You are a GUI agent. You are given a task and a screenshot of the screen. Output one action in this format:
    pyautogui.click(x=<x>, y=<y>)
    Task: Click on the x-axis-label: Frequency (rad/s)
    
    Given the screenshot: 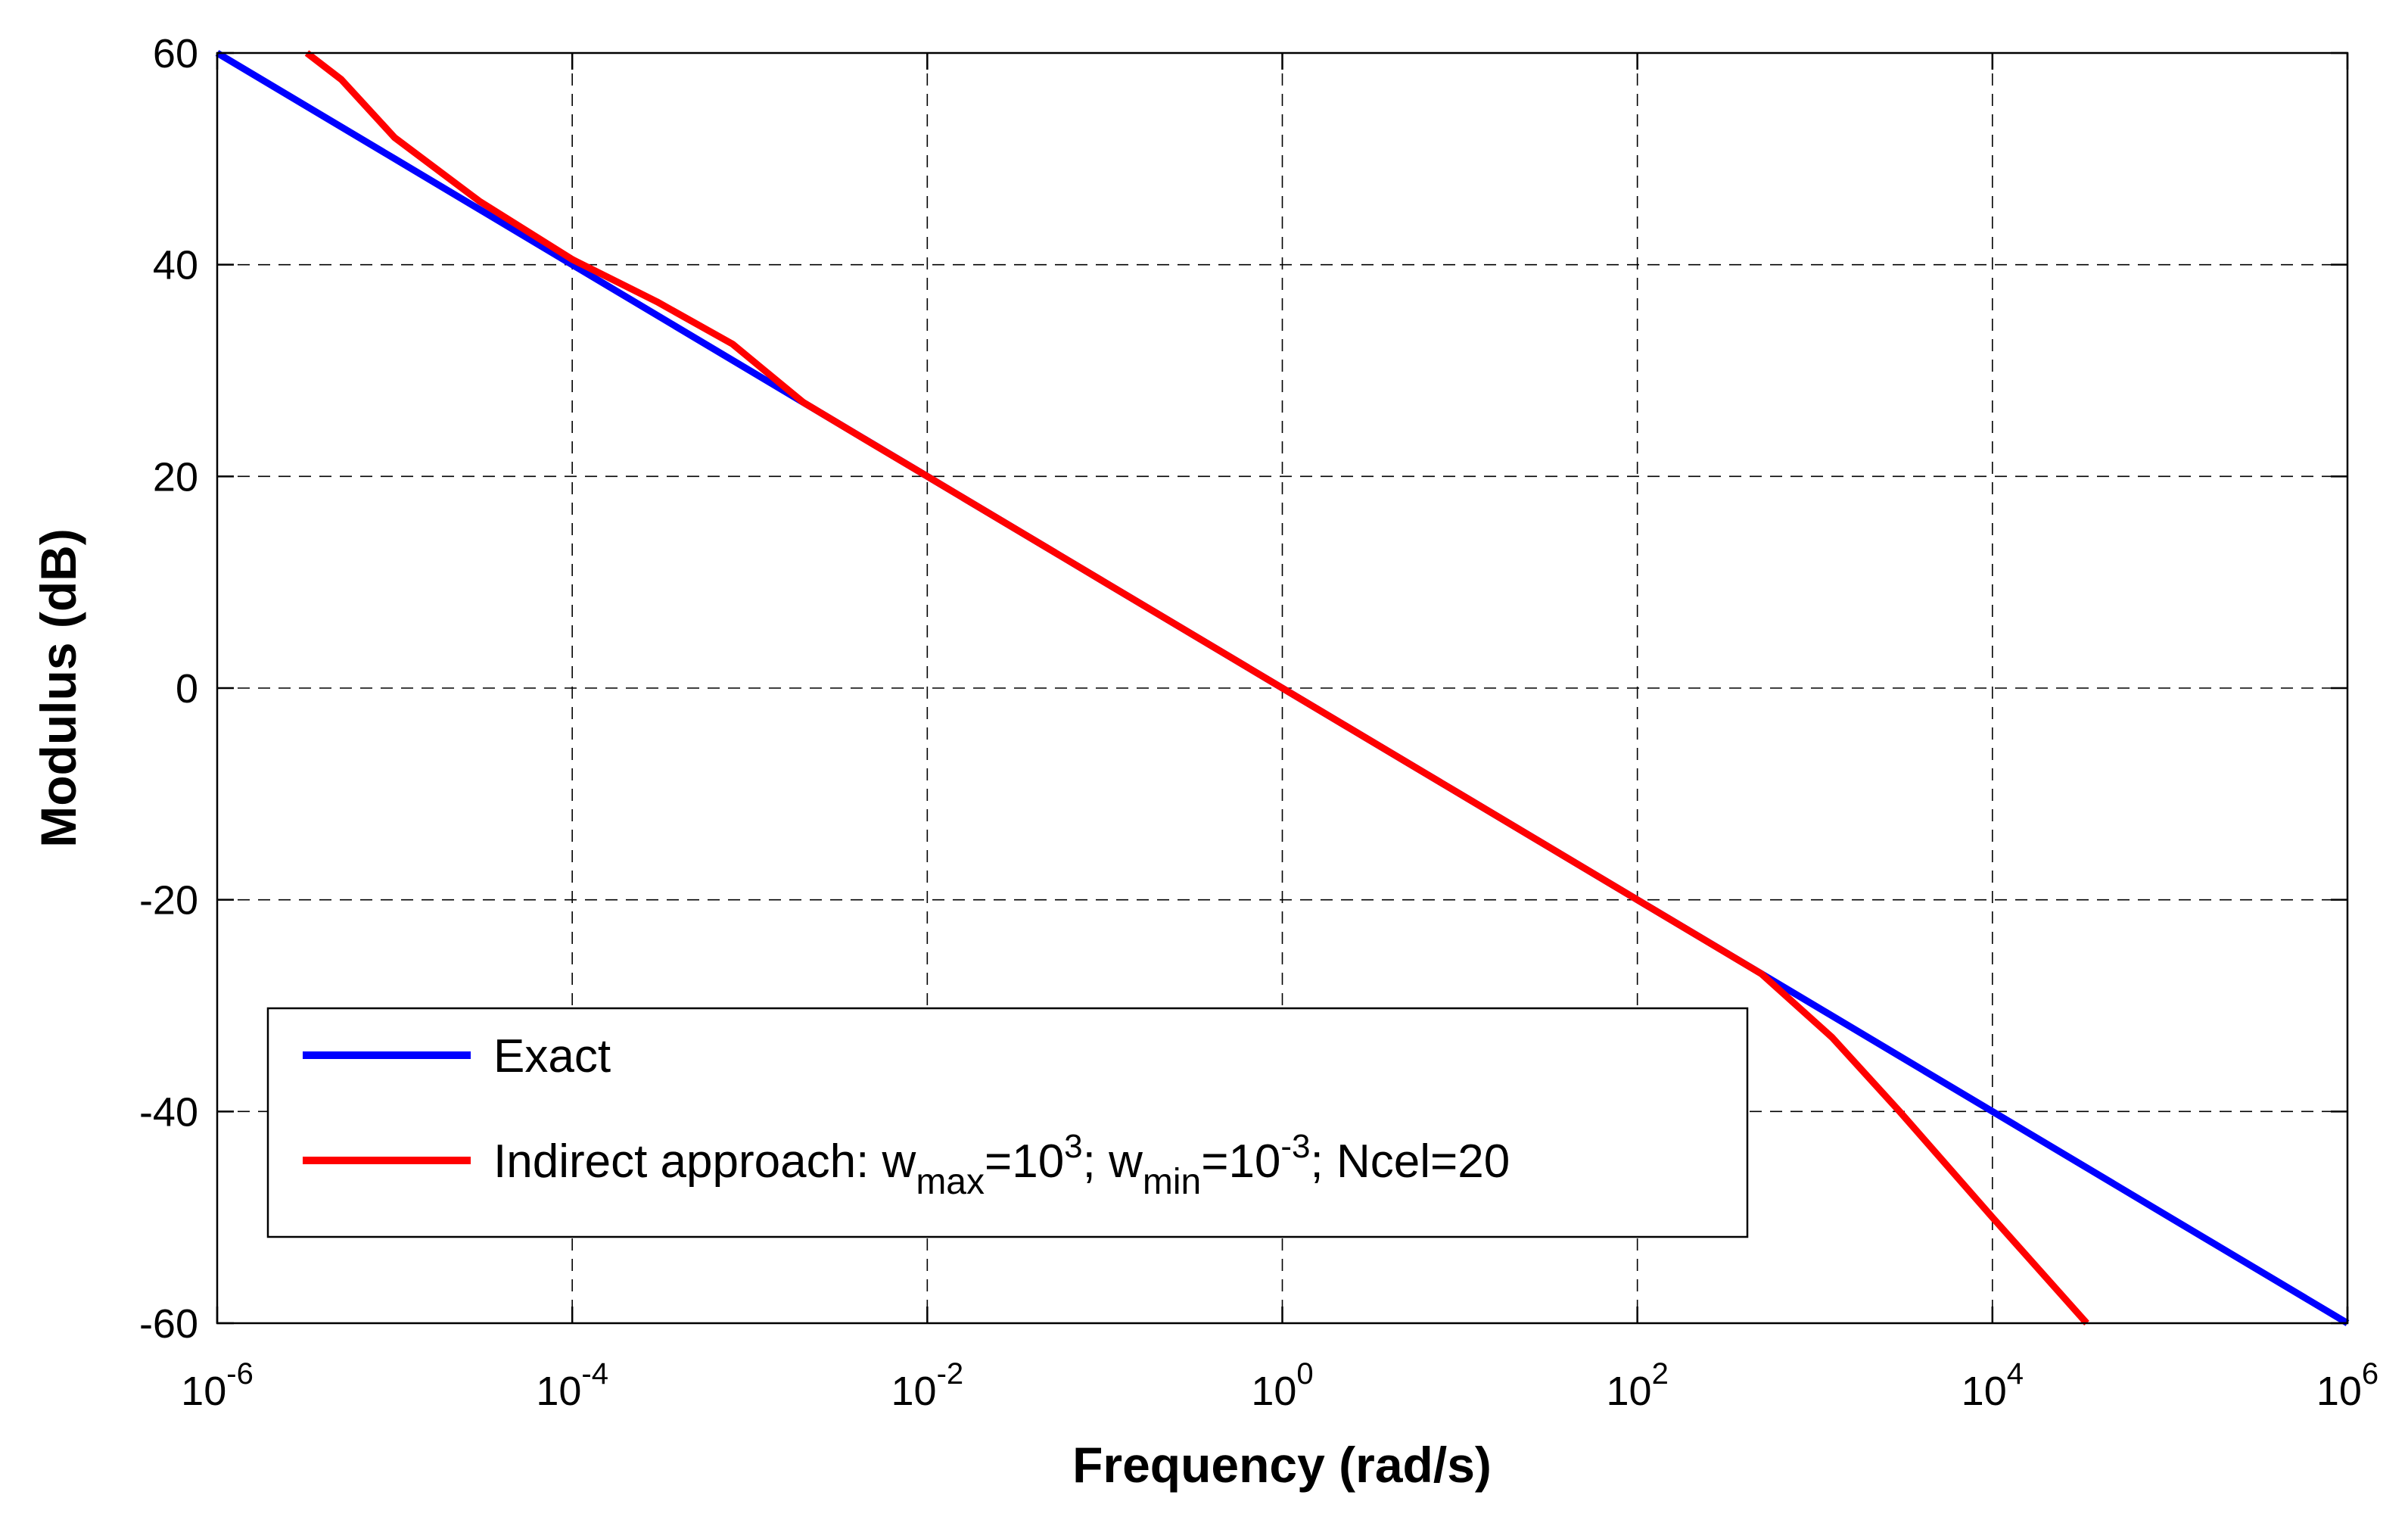 What is the action you would take?
    pyautogui.click(x=1282, y=1465)
    